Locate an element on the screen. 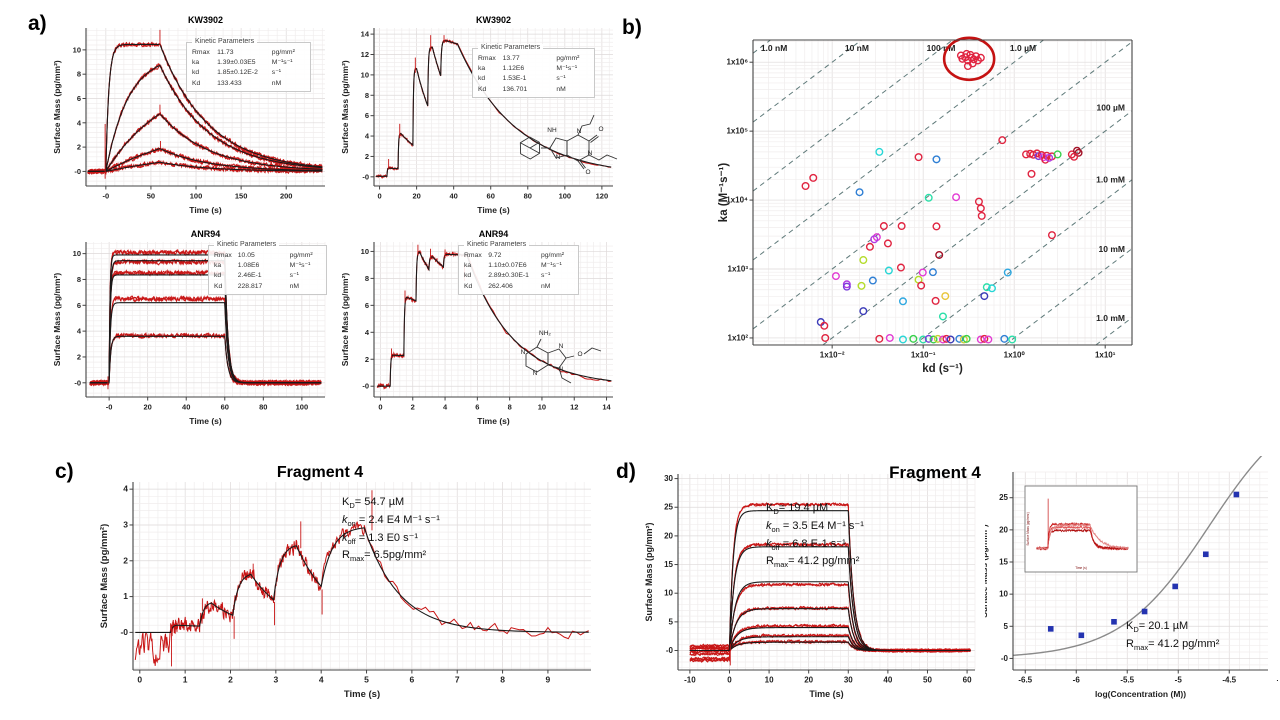 This screenshot has height=720, width=1280. kinetic-parameter-kp: Rmax is located at coordinates (223, 255).